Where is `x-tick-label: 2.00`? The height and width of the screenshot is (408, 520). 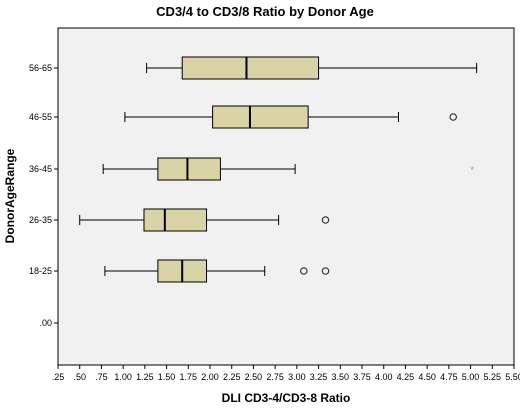
x-tick-label: 2.00 is located at coordinates (210, 377).